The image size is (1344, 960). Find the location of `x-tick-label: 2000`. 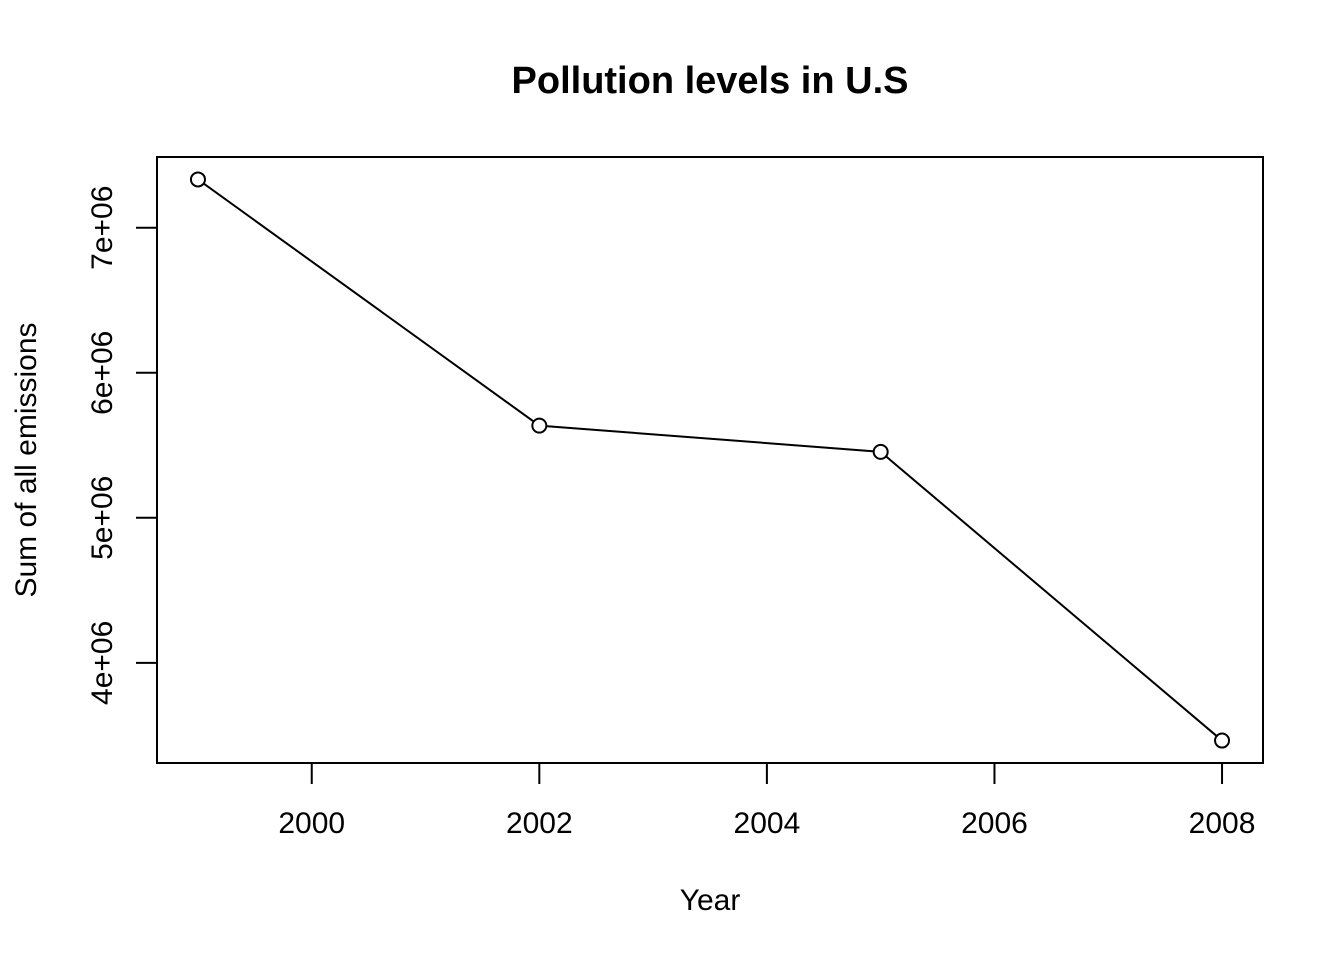

x-tick-label: 2000 is located at coordinates (311, 823).